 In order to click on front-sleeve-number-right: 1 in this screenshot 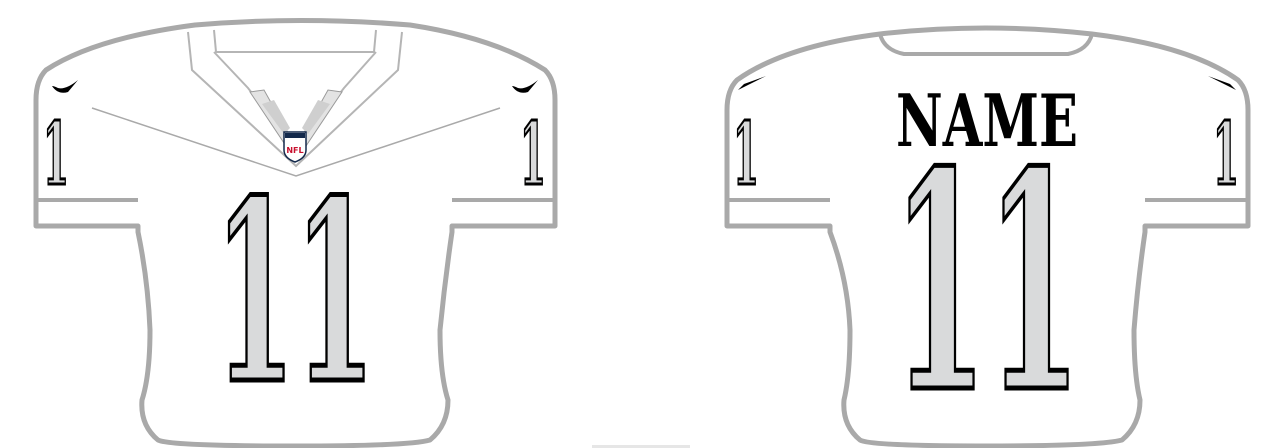, I will do `click(533, 154)`.